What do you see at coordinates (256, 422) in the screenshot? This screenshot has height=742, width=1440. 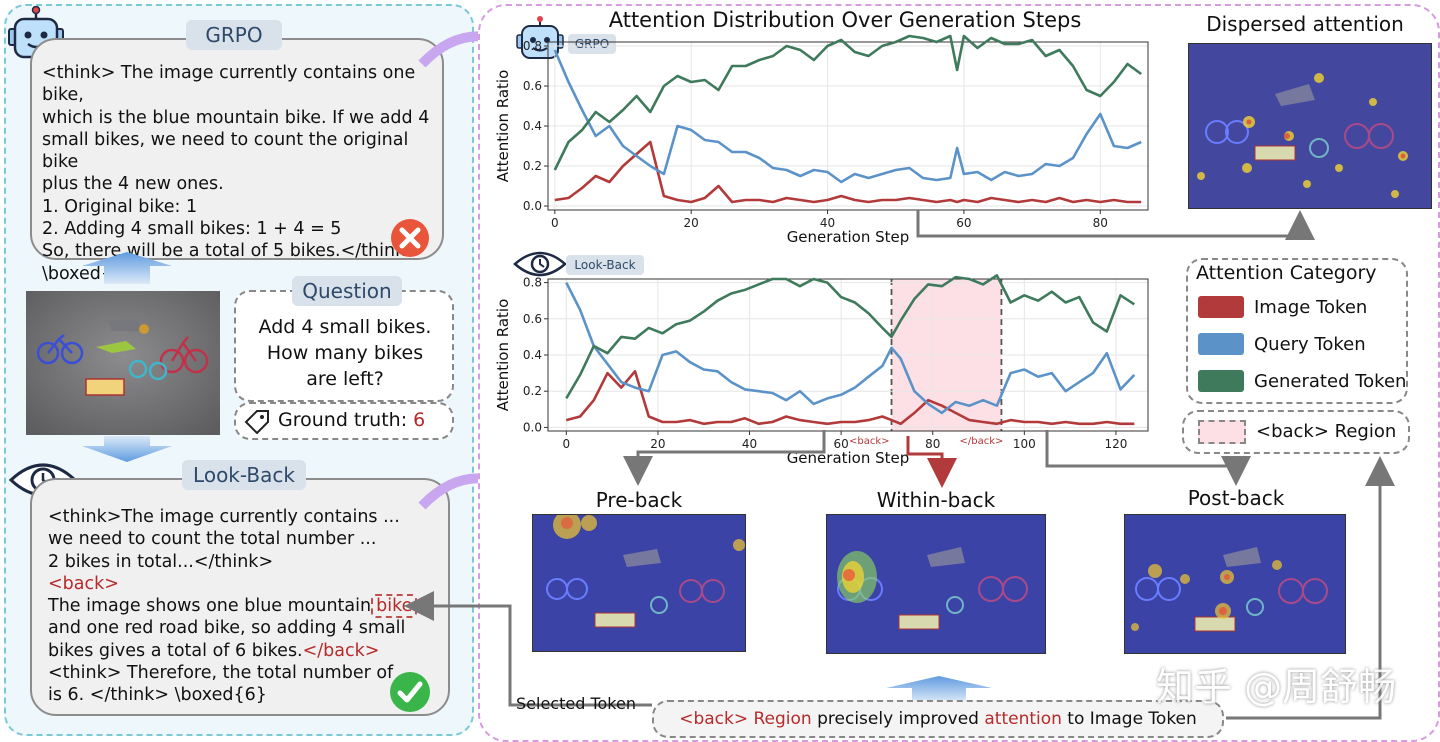 I see `tag-icon` at bounding box center [256, 422].